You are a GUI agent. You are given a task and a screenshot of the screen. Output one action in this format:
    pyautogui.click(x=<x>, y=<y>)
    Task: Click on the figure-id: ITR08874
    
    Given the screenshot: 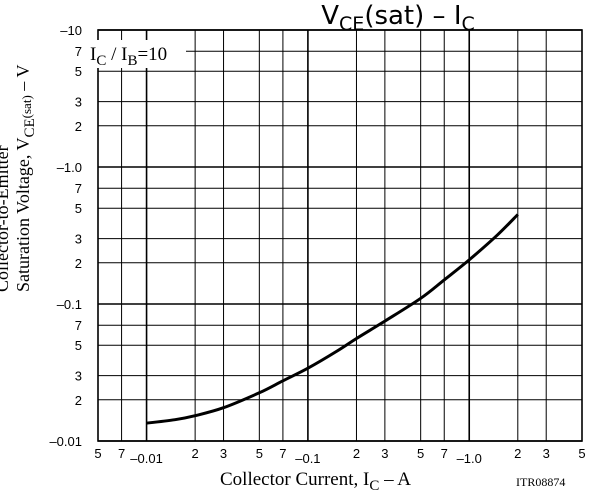 What is the action you would take?
    pyautogui.click(x=540, y=482)
    